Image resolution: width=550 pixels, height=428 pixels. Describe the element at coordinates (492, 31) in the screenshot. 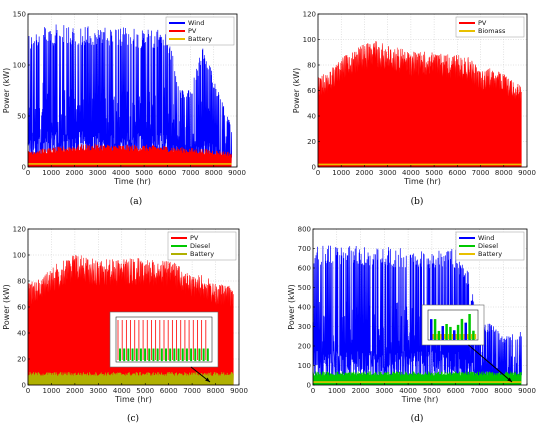

I see `legend-label: Biomass` at that location.